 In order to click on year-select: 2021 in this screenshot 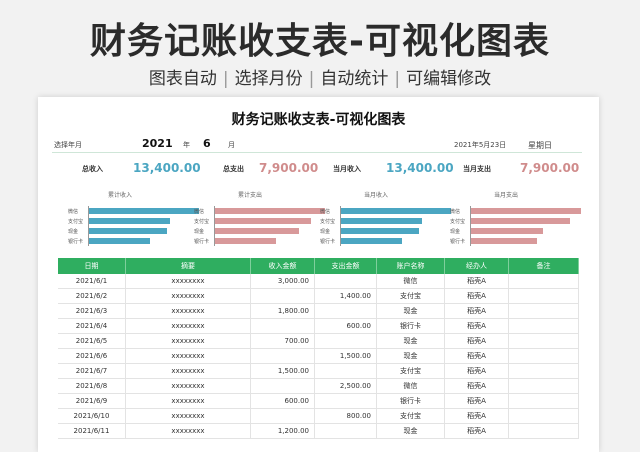, I will do `click(157, 143)`.